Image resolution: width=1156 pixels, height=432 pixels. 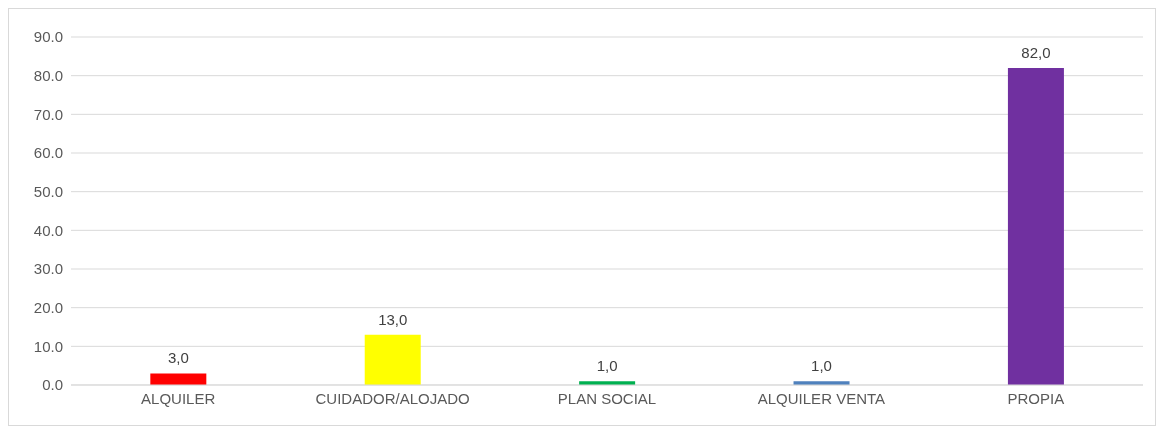 I want to click on y-tick-label: 90.0, so click(x=48, y=37).